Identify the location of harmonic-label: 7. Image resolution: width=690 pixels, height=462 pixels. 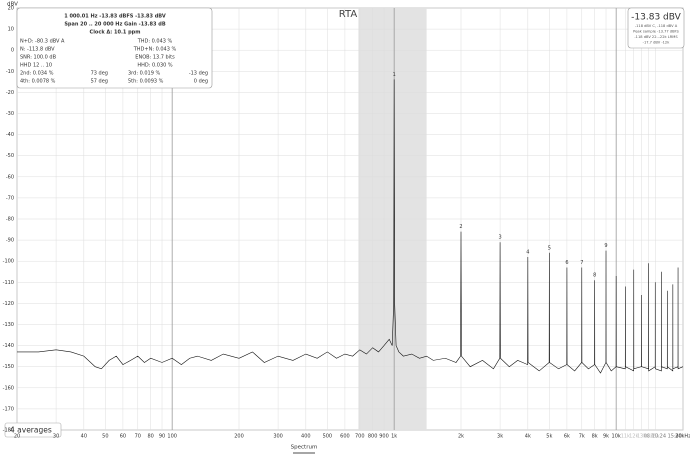
(581, 263).